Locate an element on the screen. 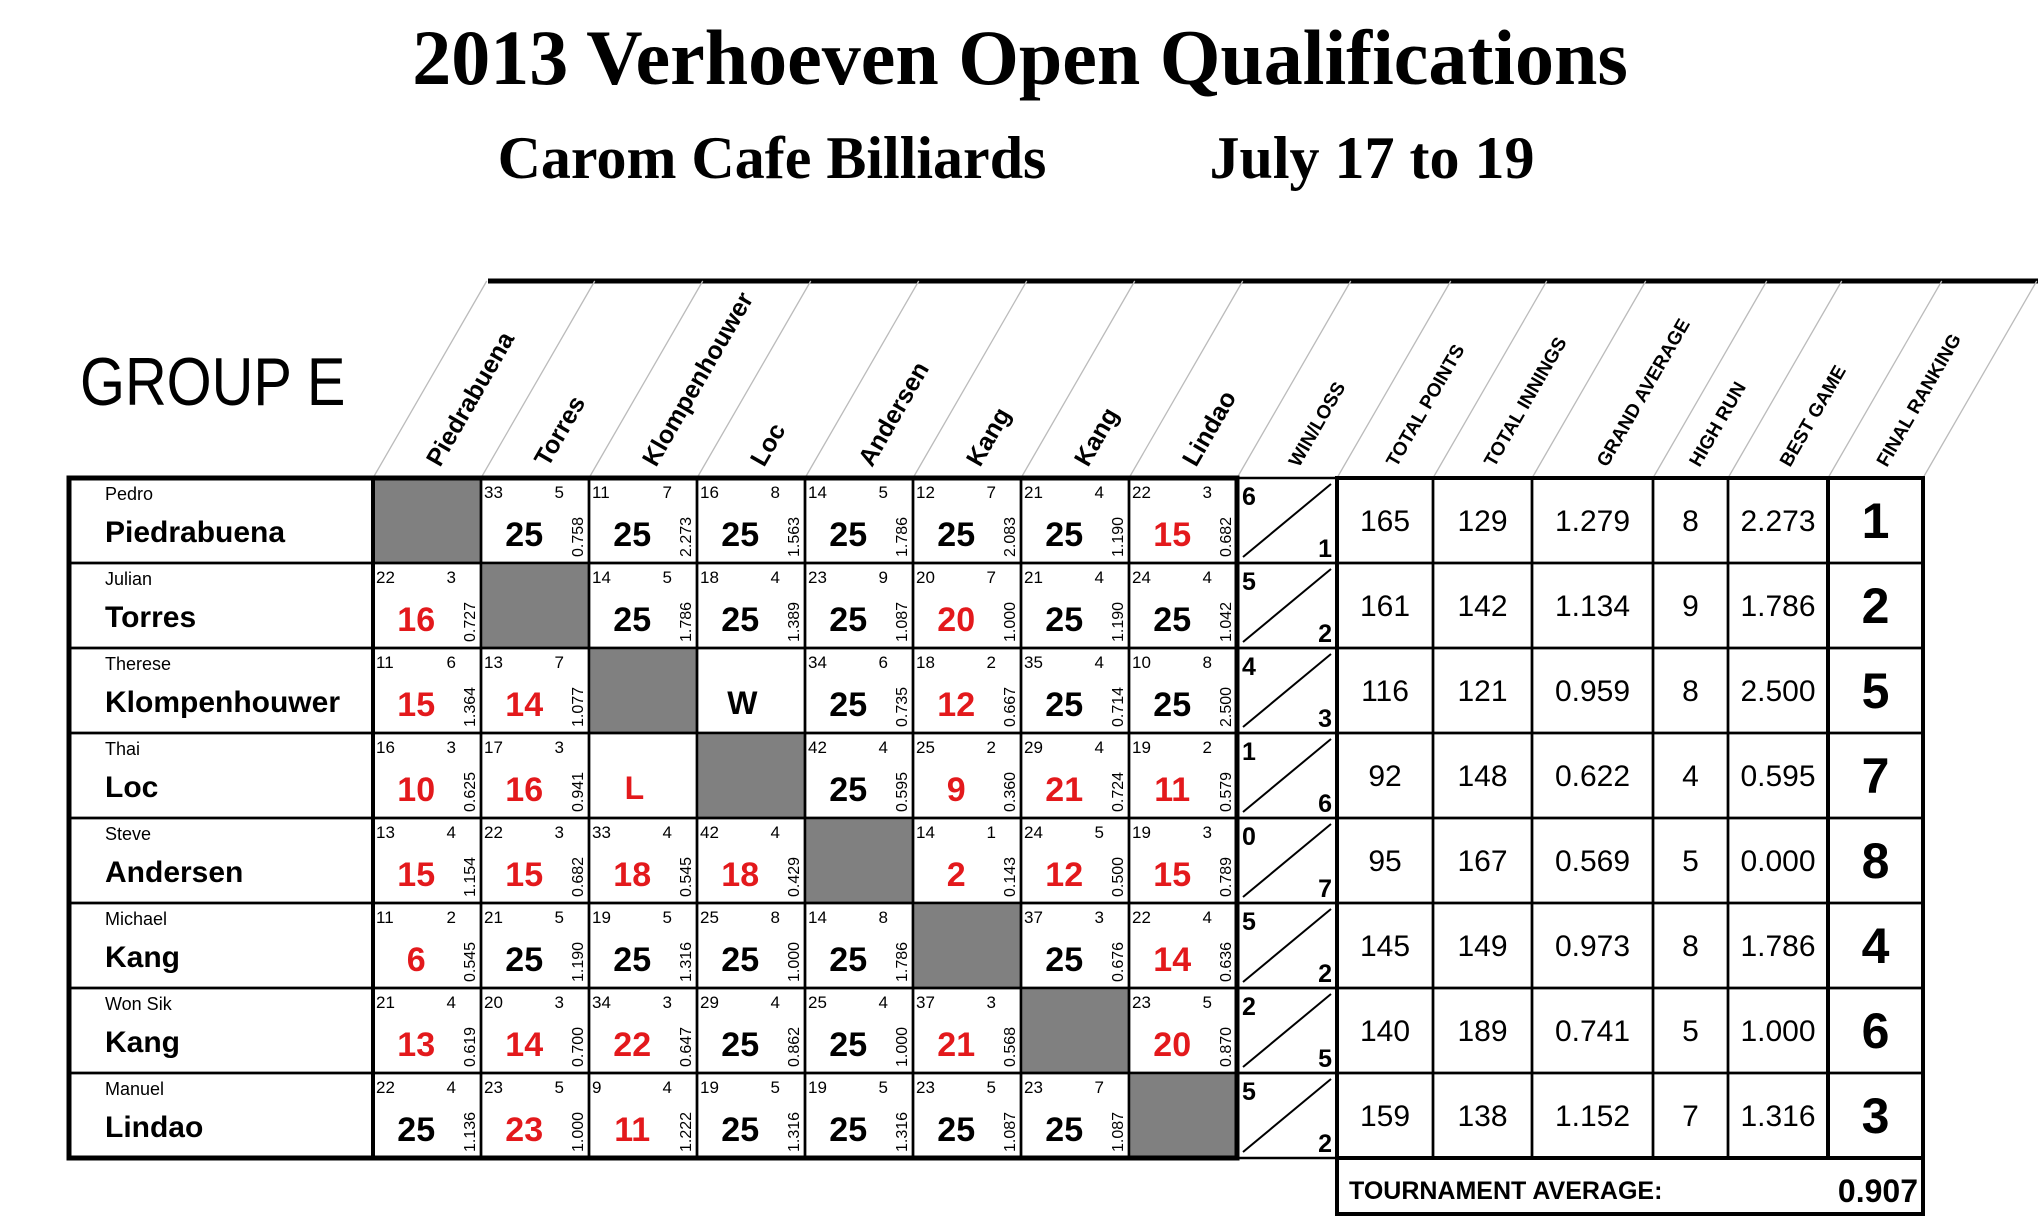 The image size is (2038, 1223). column-header: Kang is located at coordinates (988, 437).